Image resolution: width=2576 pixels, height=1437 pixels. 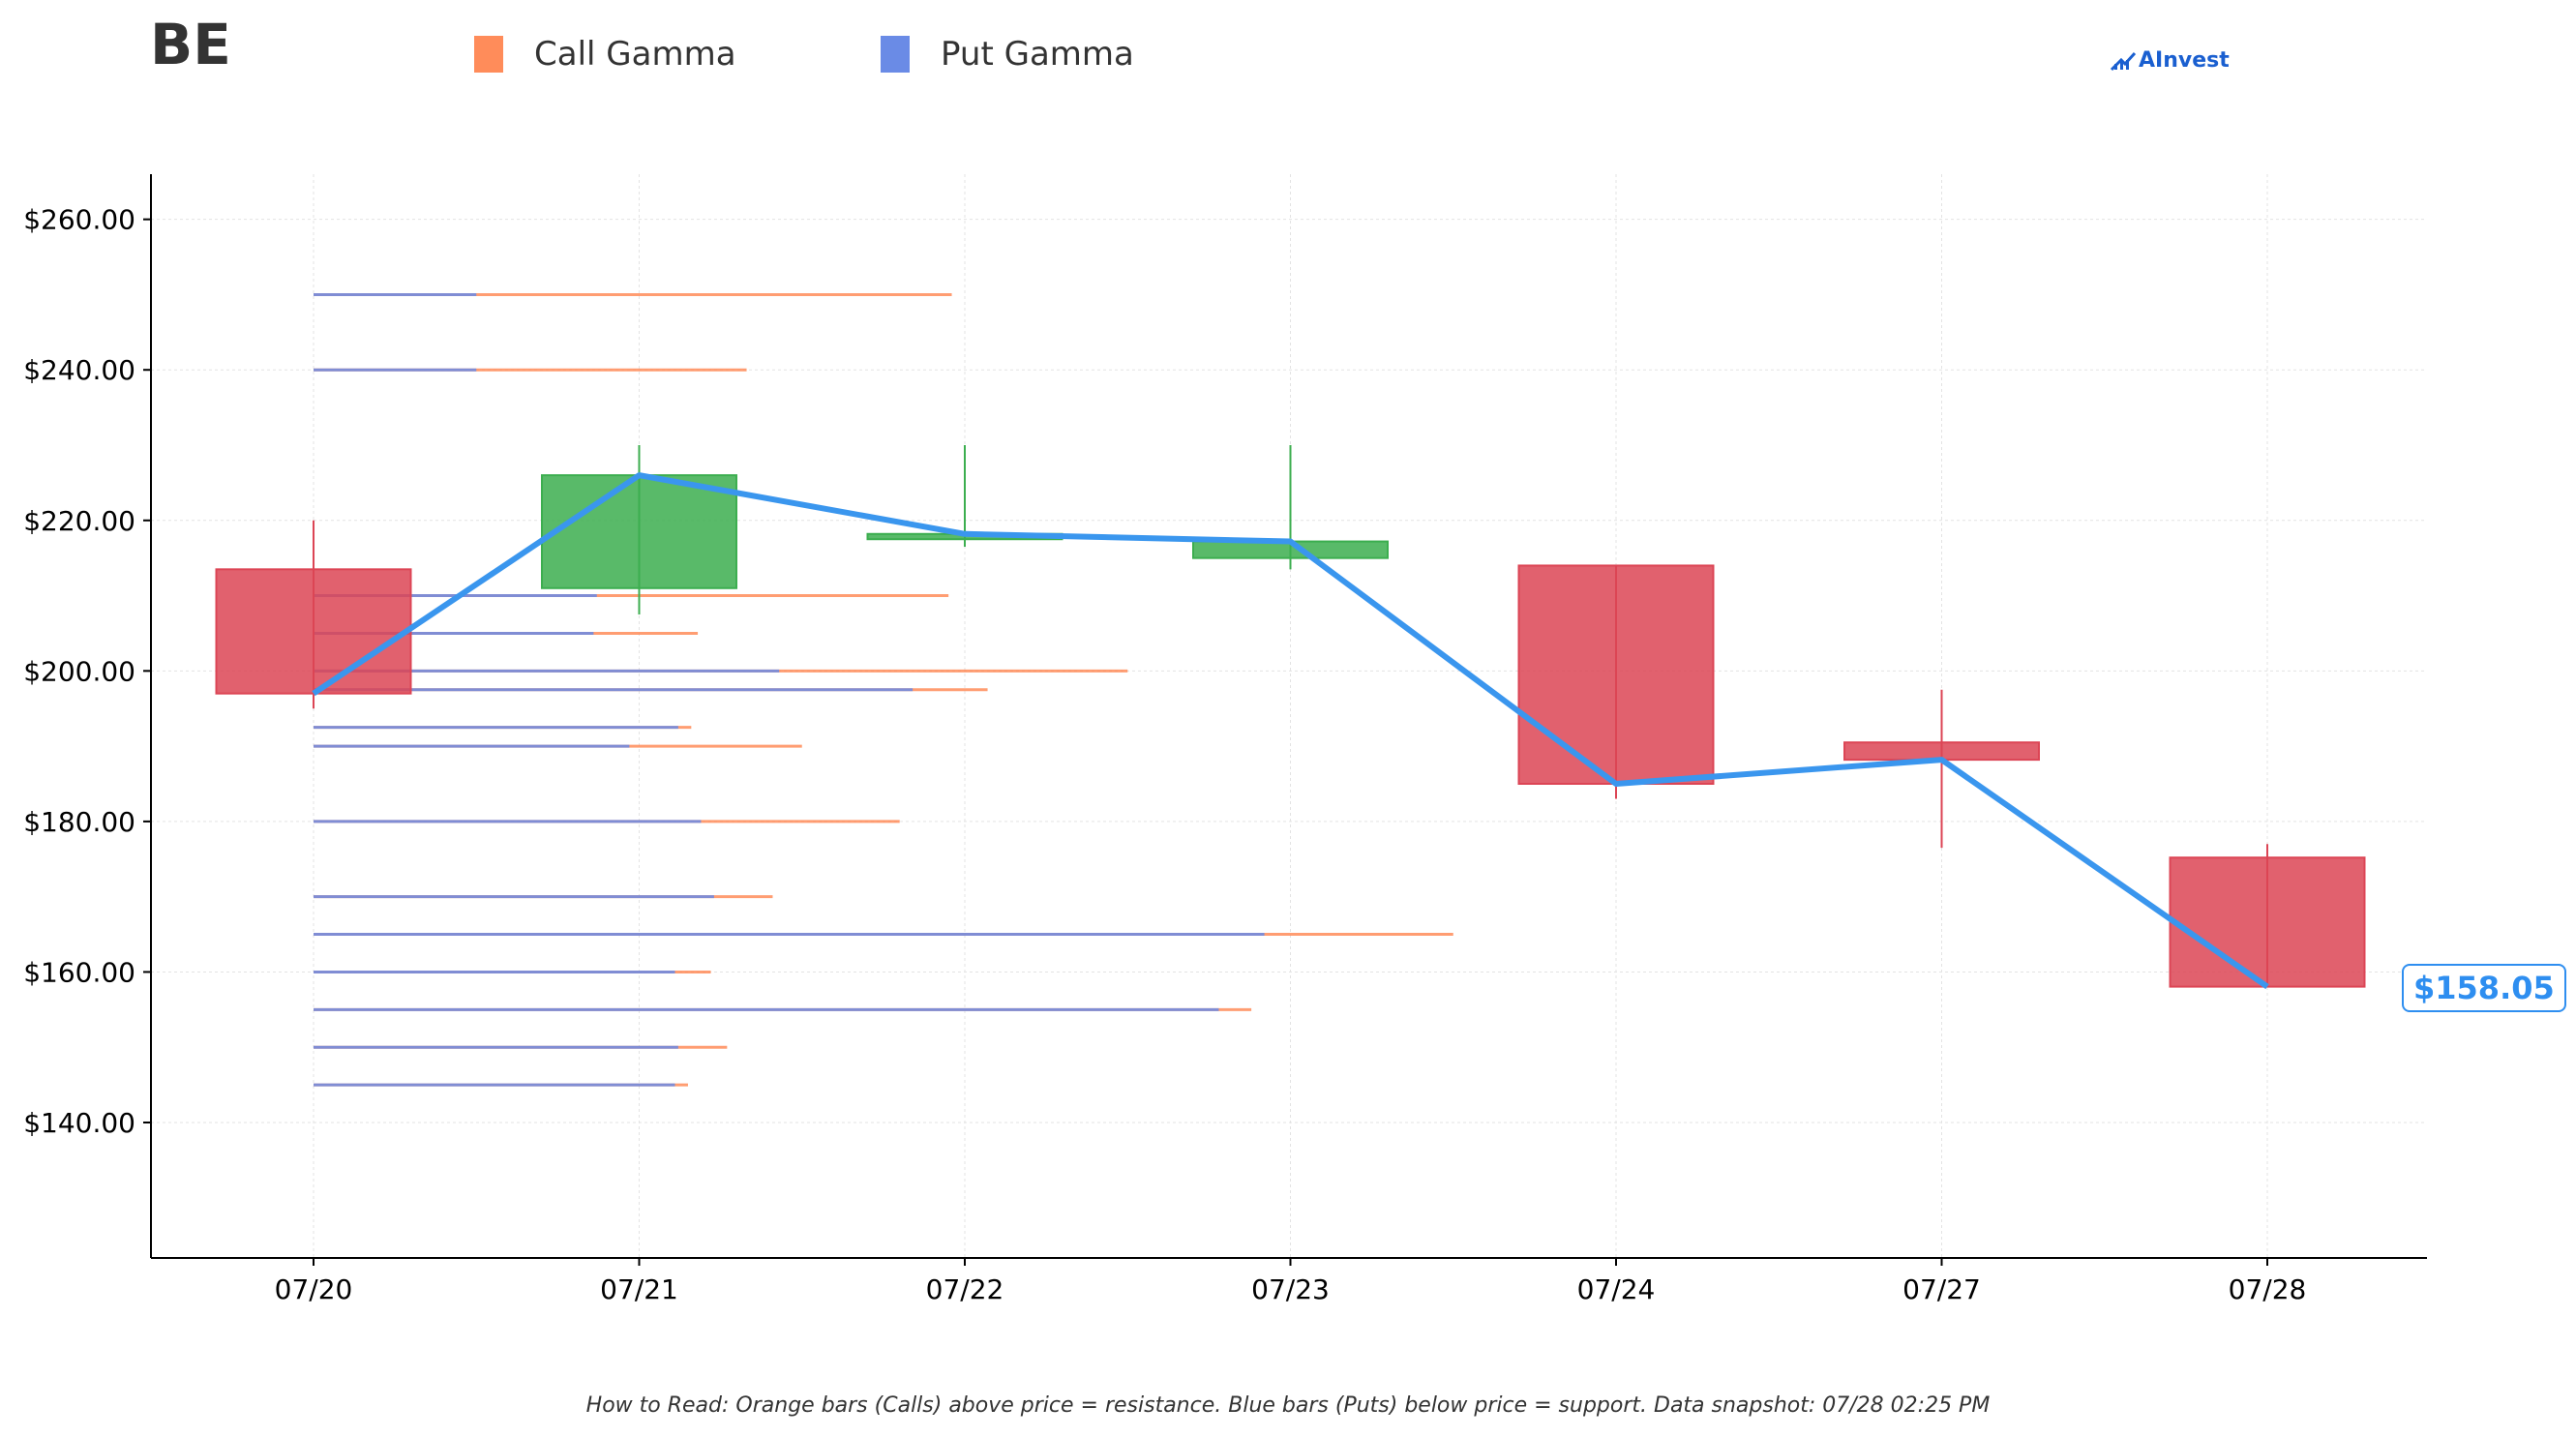 I want to click on put-gamma-label: Put Gamma, so click(x=1037, y=54).